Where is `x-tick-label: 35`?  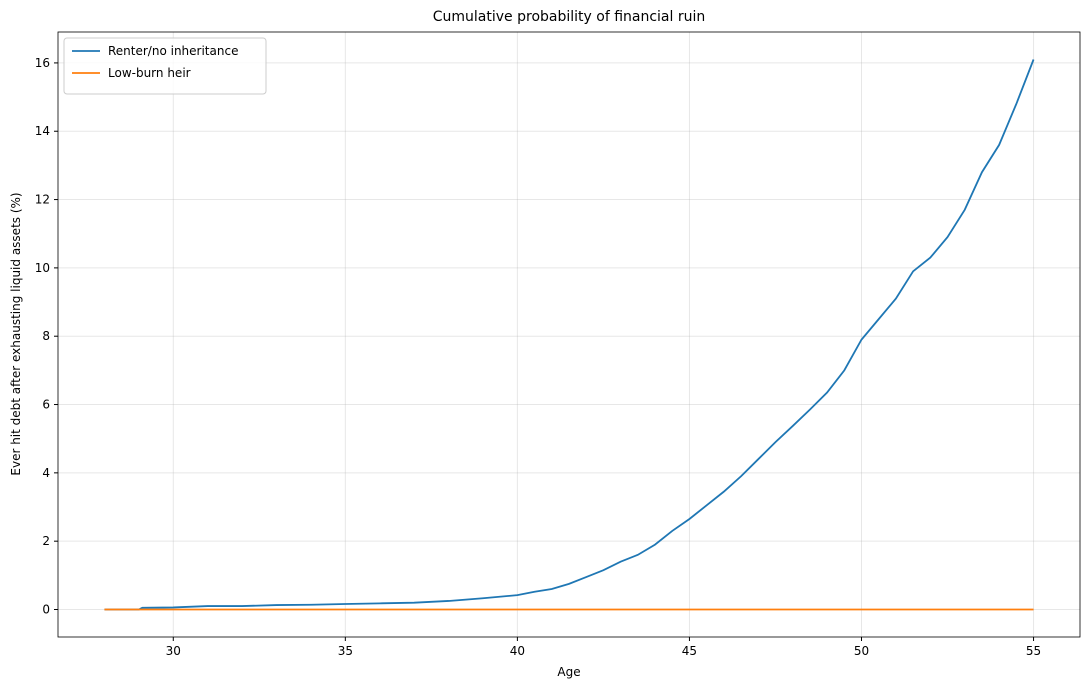 x-tick-label: 35 is located at coordinates (345, 651).